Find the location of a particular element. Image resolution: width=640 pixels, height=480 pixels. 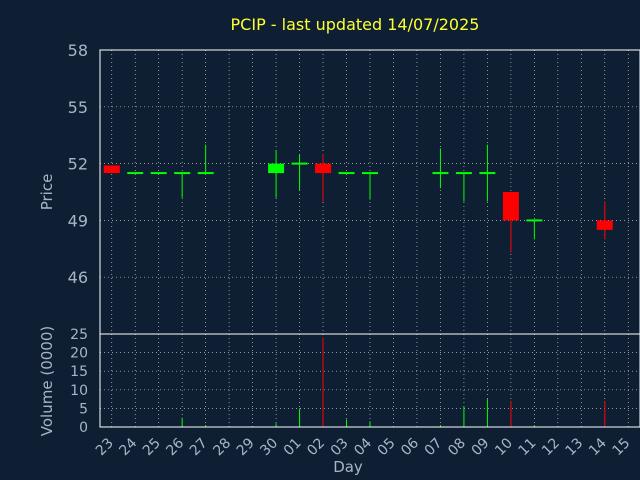

x-tick-label: 29 is located at coordinates (246, 447).